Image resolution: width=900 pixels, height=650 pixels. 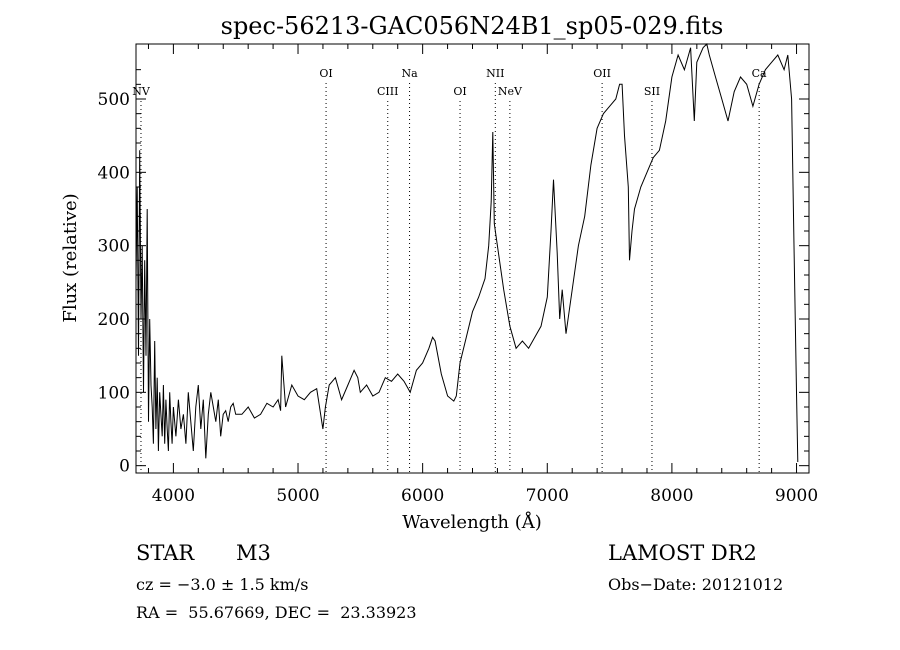 What do you see at coordinates (276, 612) in the screenshot?
I see `coordinates-readout: RA = 55.67669, DEC = 23.33923` at bounding box center [276, 612].